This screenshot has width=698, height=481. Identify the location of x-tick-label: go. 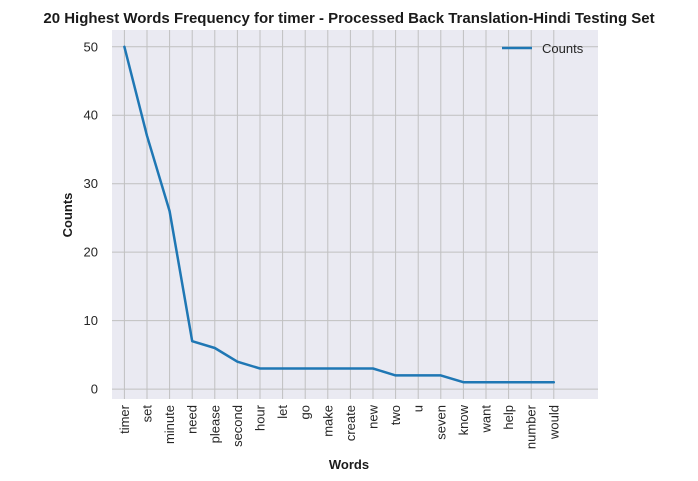
(305, 412).